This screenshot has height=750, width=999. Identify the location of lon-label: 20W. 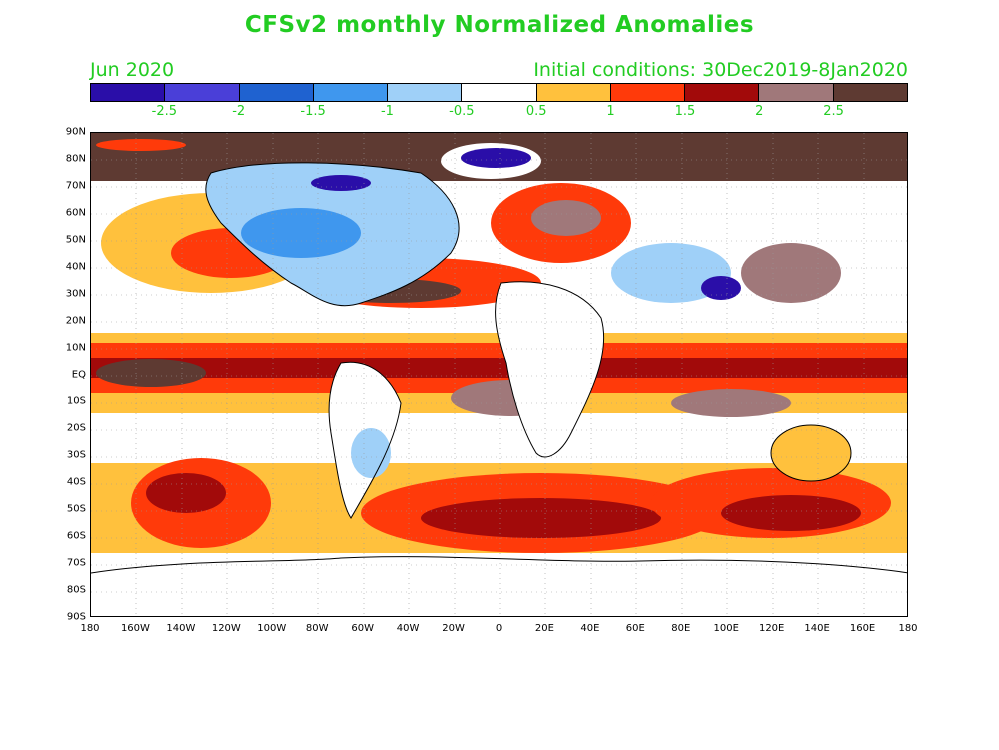
(453, 628).